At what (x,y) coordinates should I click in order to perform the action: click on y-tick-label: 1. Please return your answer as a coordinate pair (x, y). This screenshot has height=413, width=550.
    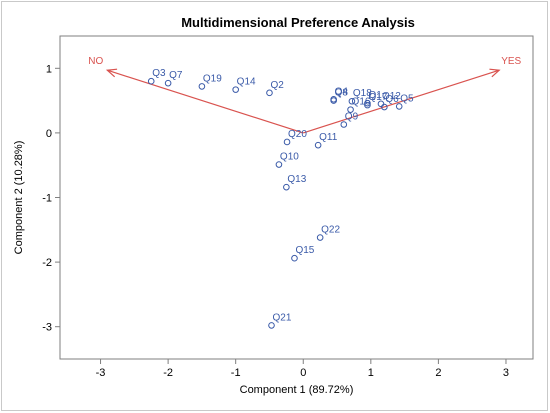
    Looking at the image, I should click on (49, 69).